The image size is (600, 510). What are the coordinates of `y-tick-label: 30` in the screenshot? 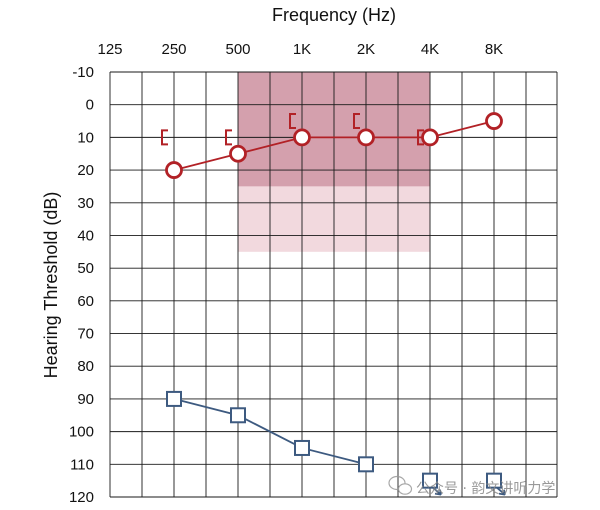 It's located at (85, 203).